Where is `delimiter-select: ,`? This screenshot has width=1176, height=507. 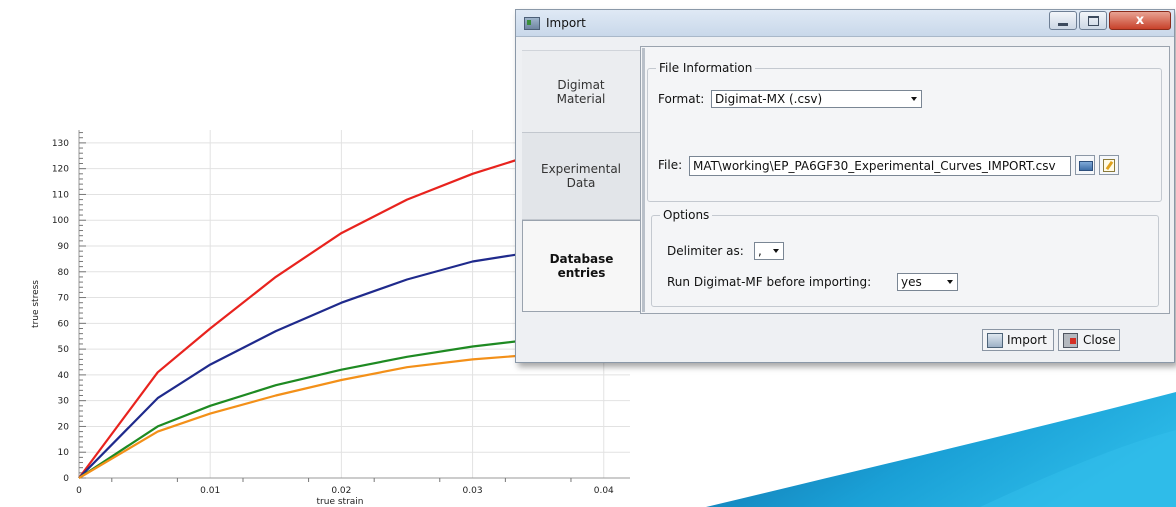 delimiter-select: , is located at coordinates (769, 251).